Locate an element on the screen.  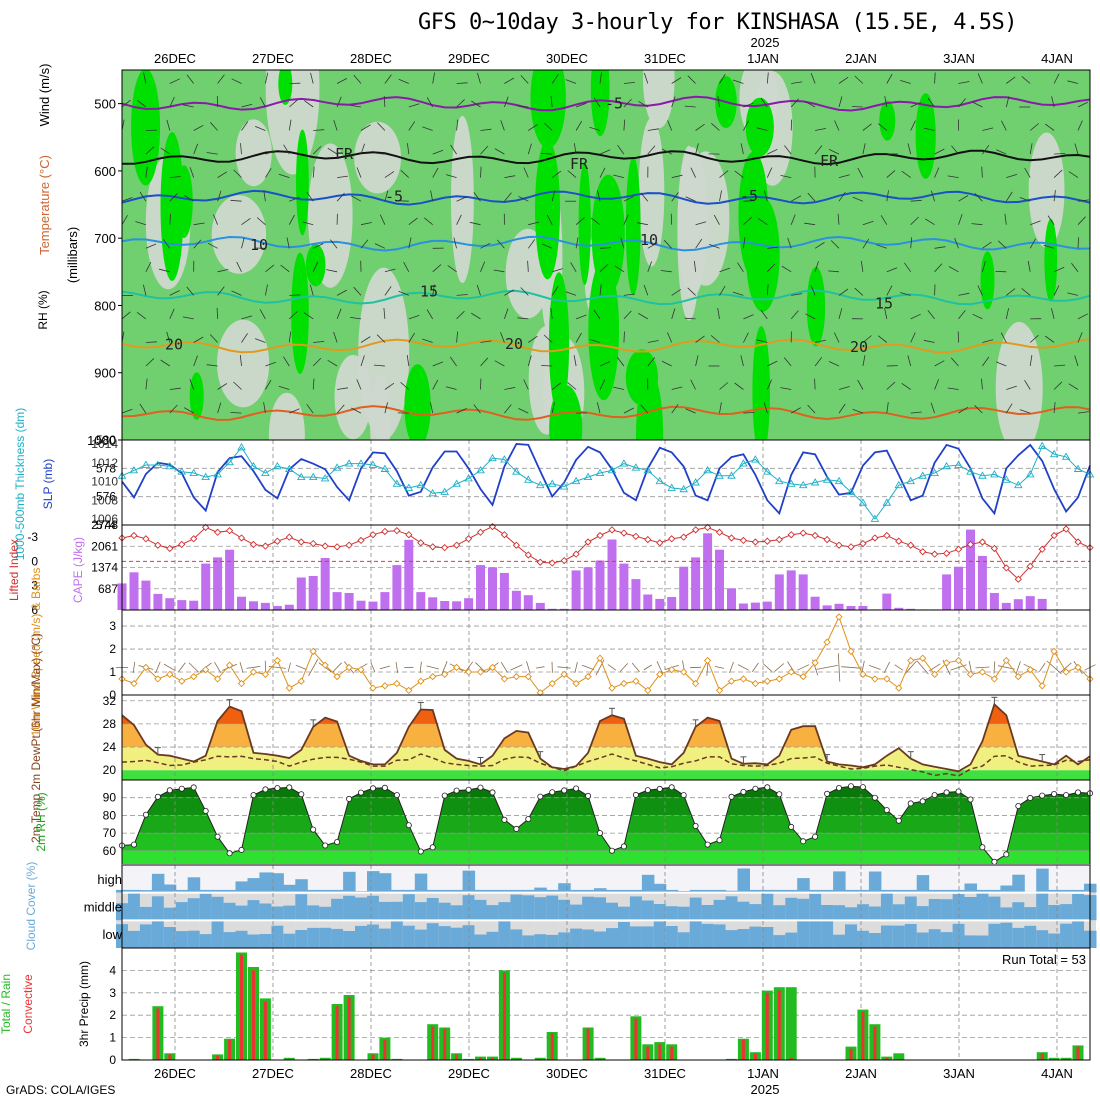
temp-tick-label: 28 is located at coordinates (110, 724).